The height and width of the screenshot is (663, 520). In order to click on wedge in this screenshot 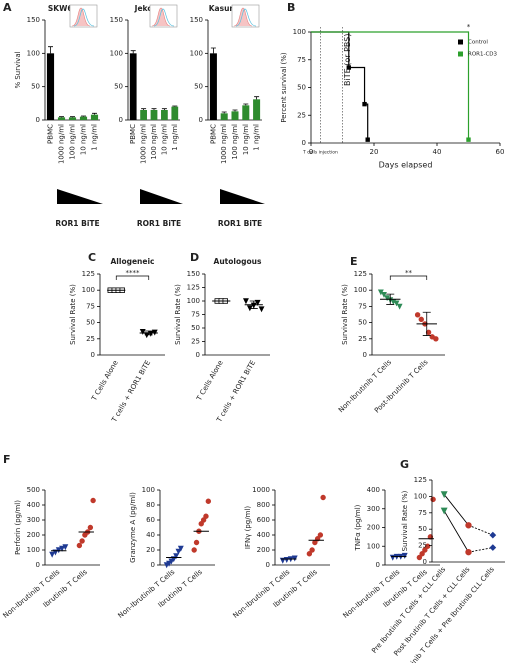, I will do `click(80, 196)`.